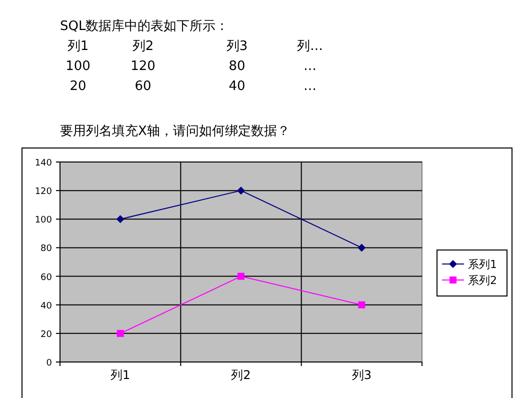 This screenshot has width=515, height=398. Describe the element at coordinates (49, 363) in the screenshot. I see `y-tick-label: 0` at that location.